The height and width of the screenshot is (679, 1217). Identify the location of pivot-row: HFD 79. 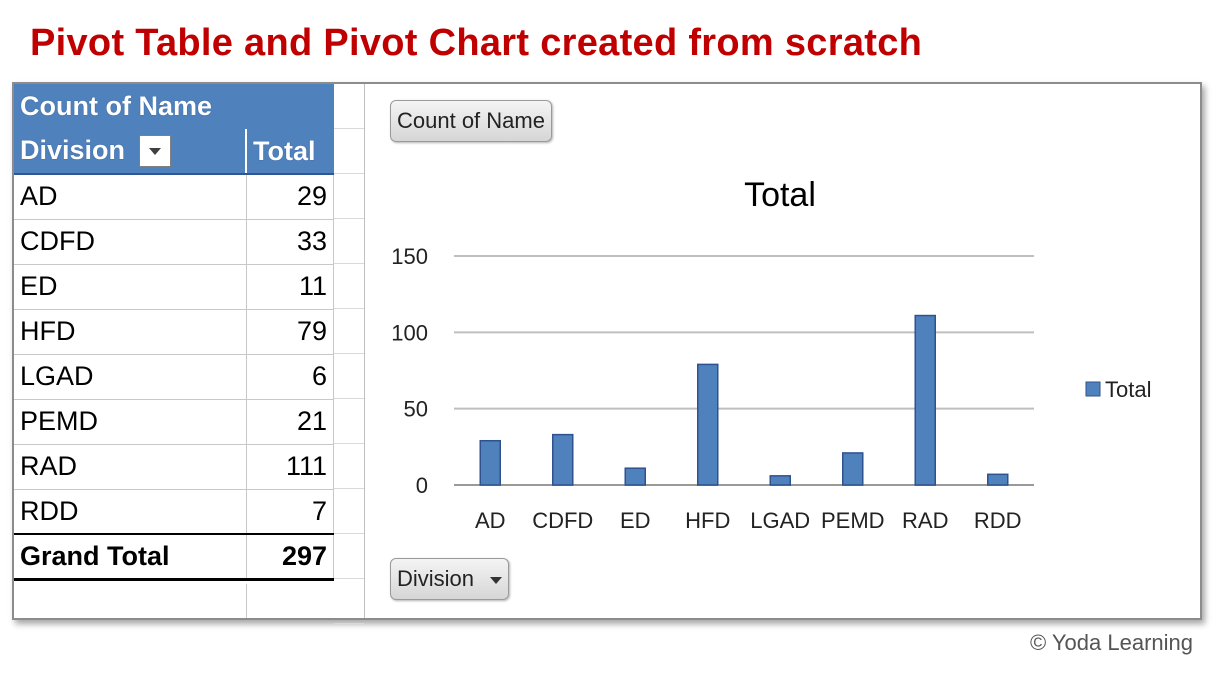
(174, 332).